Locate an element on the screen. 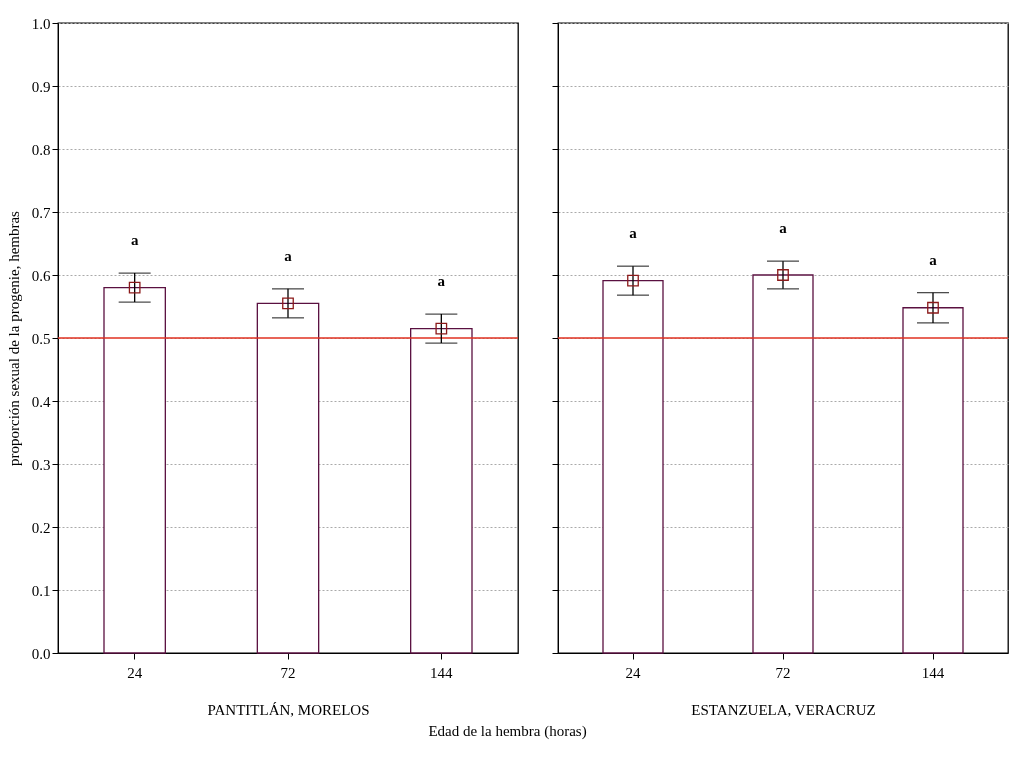 The image size is (1021, 762). y-tick-label: 0.1 is located at coordinates (41, 590).